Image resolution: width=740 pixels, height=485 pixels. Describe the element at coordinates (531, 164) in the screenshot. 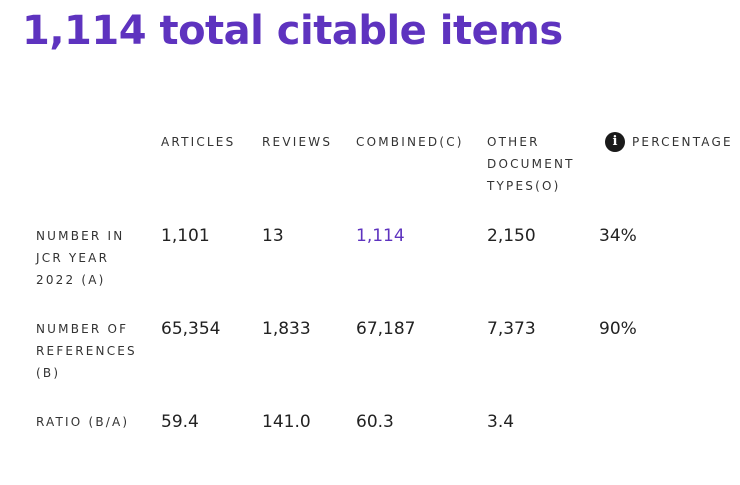

I see `header-other-document-types: OTHER DOCUMENT TYPES(O)` at that location.